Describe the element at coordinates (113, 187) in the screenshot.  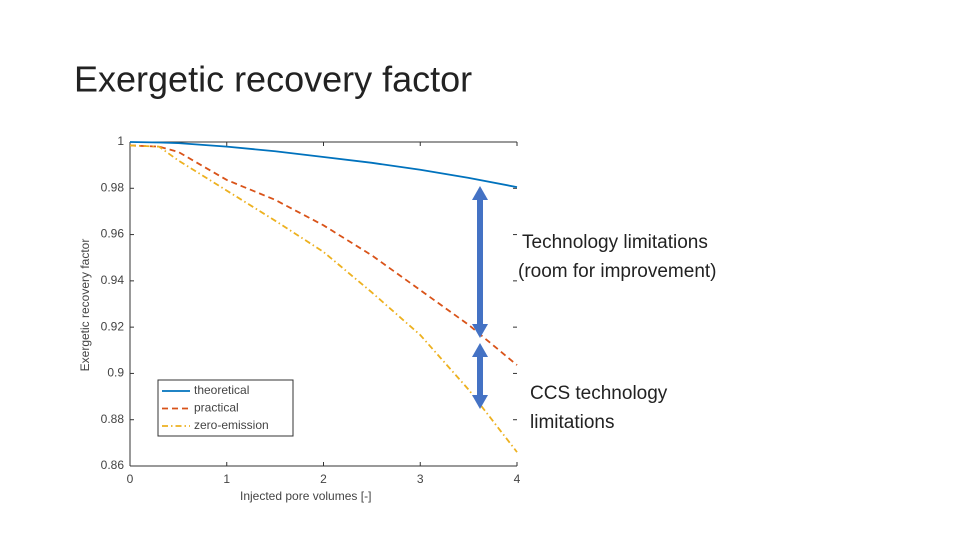
I see `y-tick-label: 0.98` at that location.